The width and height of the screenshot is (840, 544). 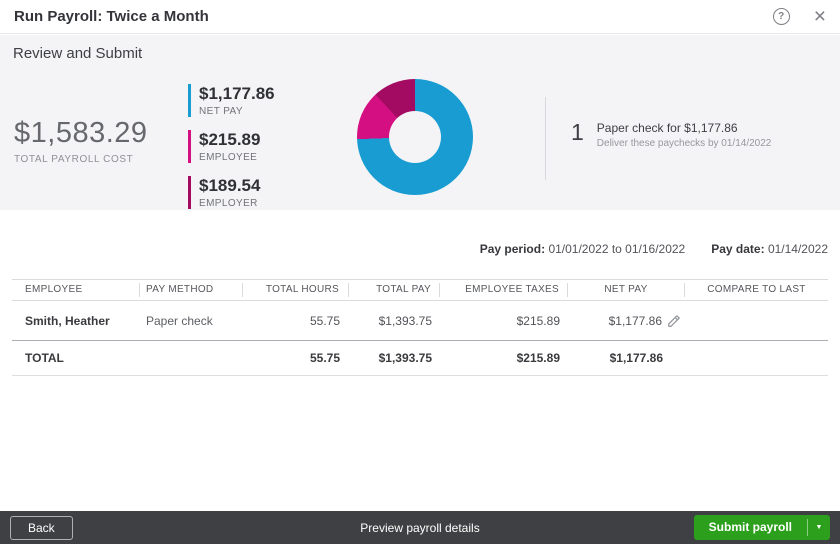 What do you see at coordinates (635, 320) in the screenshot?
I see `net-pay-value: $1,177.86` at bounding box center [635, 320].